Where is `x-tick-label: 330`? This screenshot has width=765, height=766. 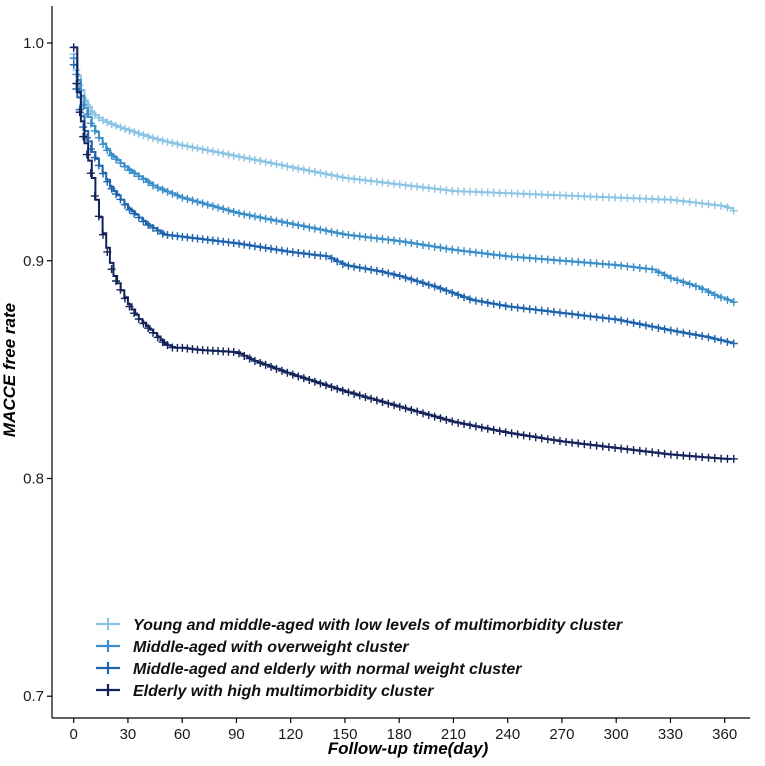 x-tick-label: 330 is located at coordinates (670, 734).